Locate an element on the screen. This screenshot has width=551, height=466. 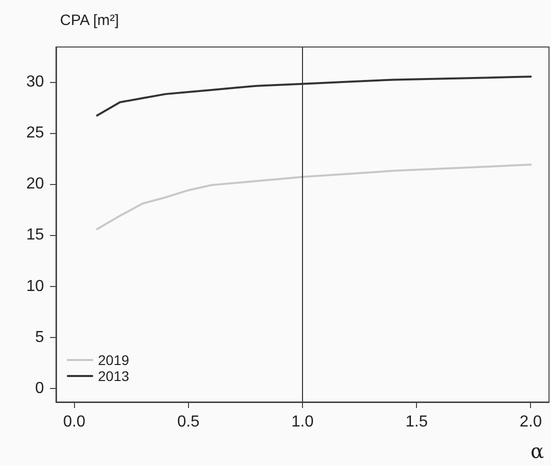
y-tick-label: 0 is located at coordinates (39, 389).